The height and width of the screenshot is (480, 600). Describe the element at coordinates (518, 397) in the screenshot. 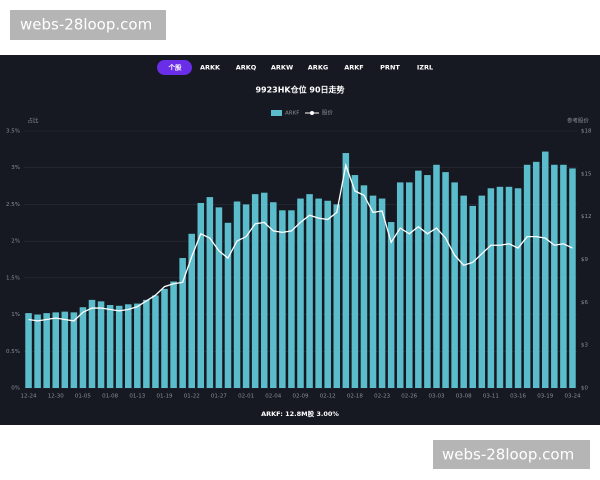

I see `x-tick-label: 03-16` at that location.